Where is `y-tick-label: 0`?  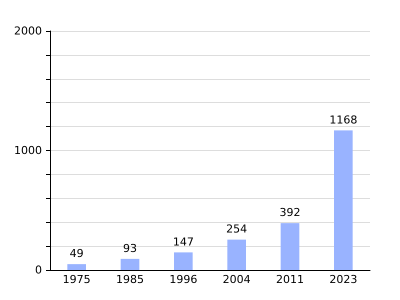
y-tick-label: 0 is located at coordinates (38, 270).